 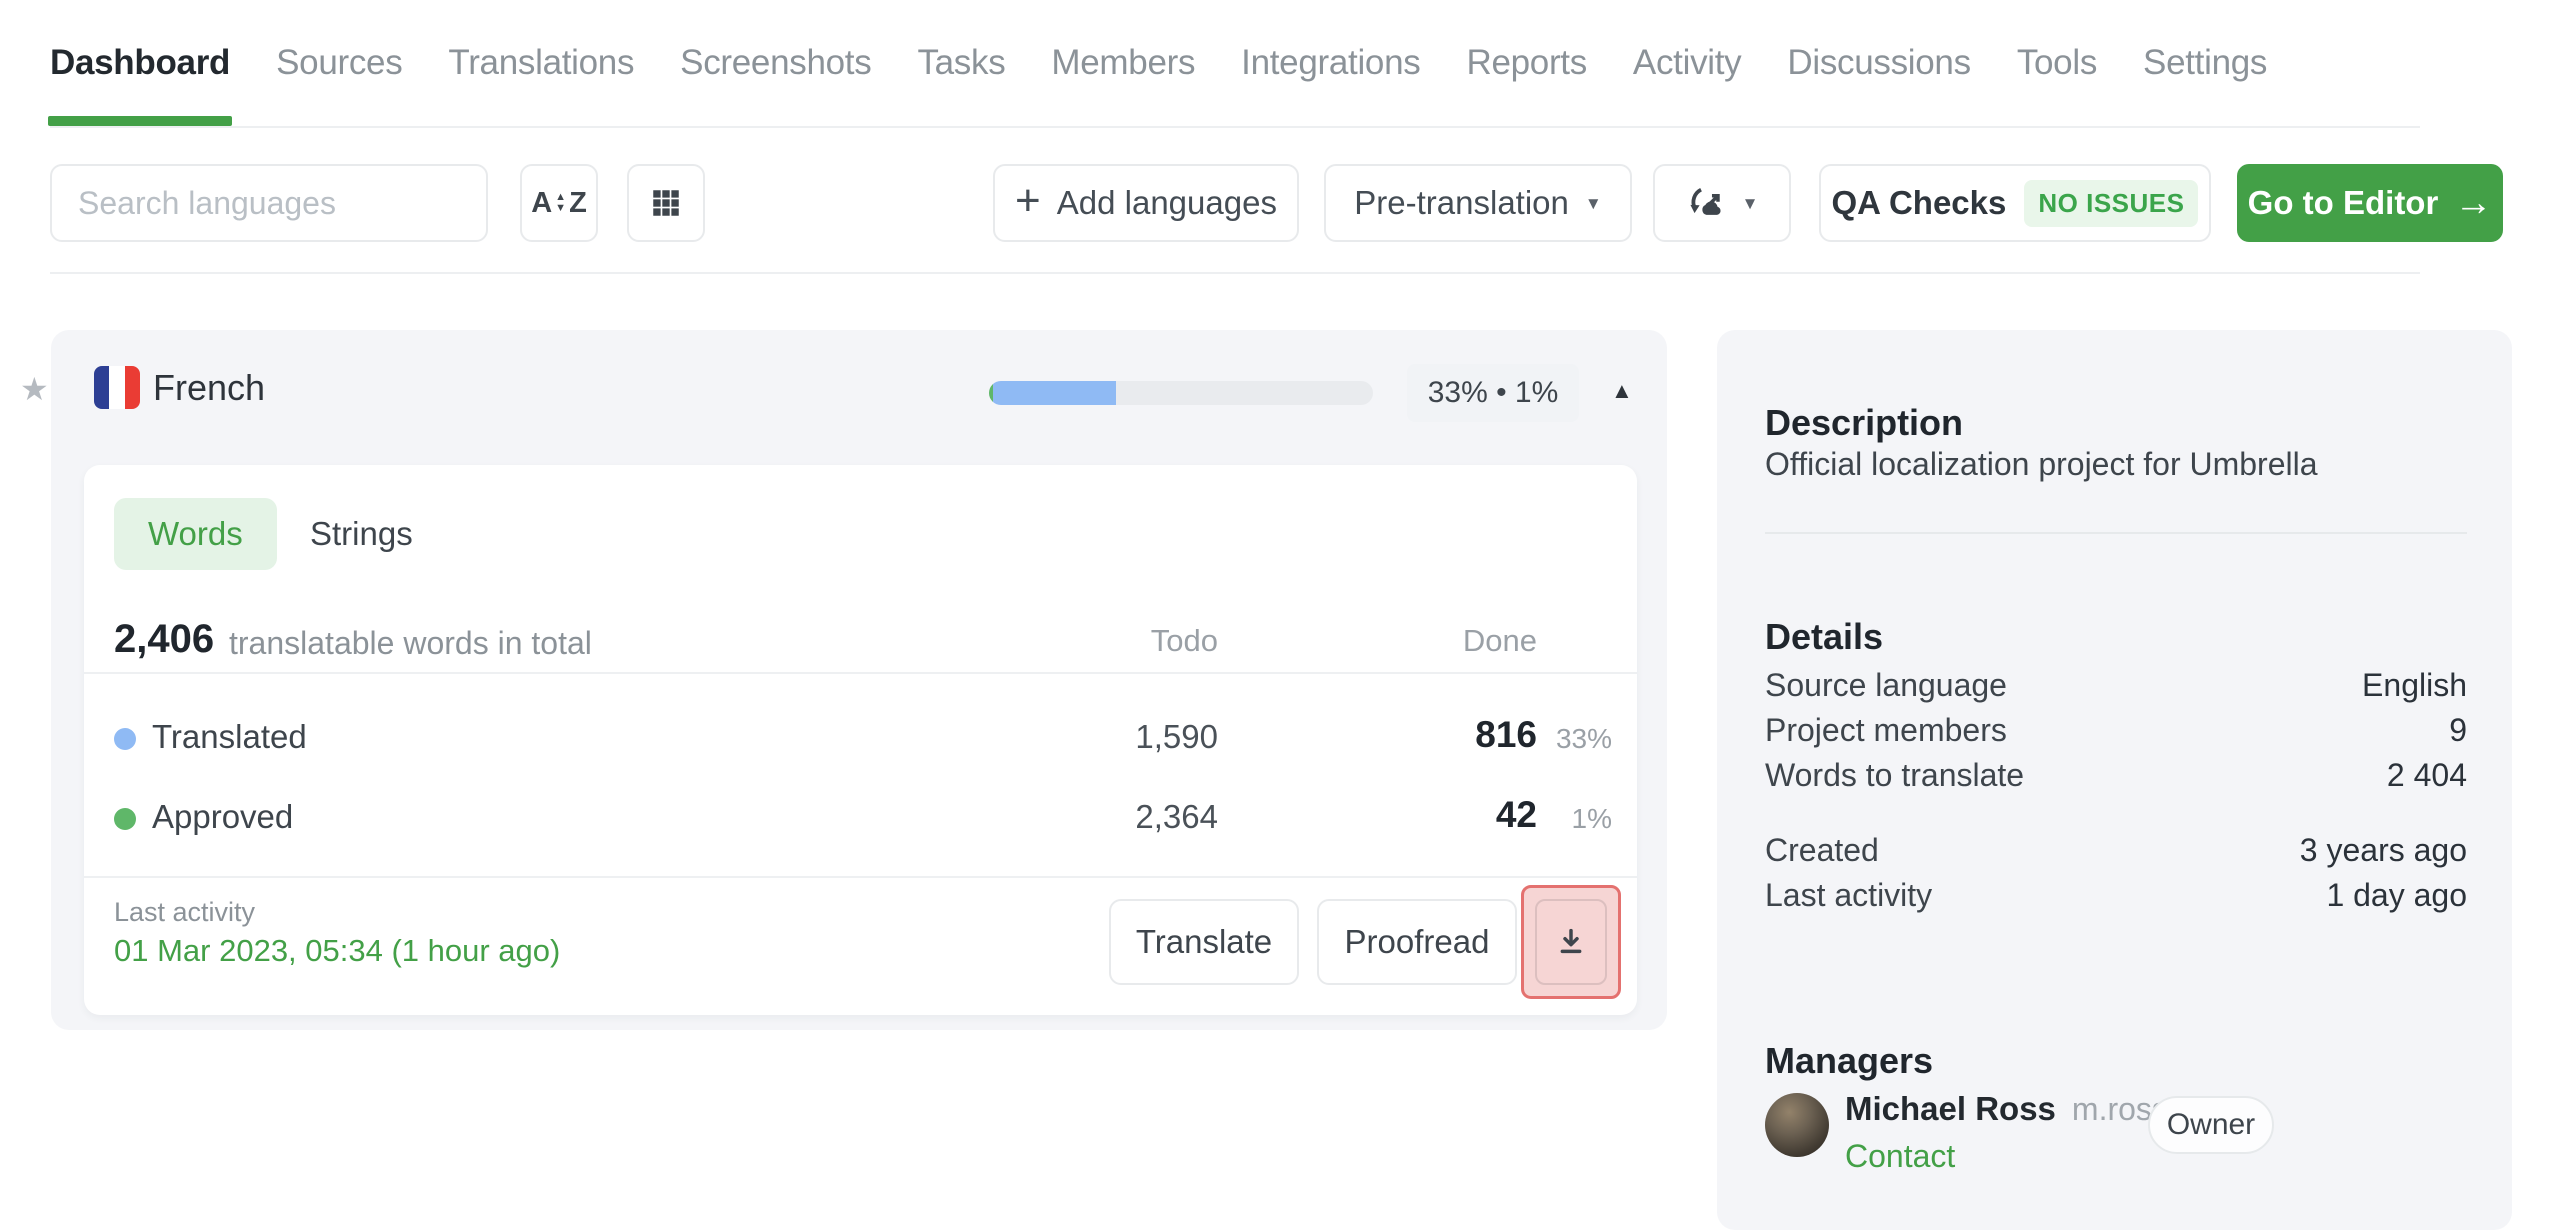 What do you see at coordinates (2116, 685) in the screenshot?
I see `detail-row-source-language: Source language English` at bounding box center [2116, 685].